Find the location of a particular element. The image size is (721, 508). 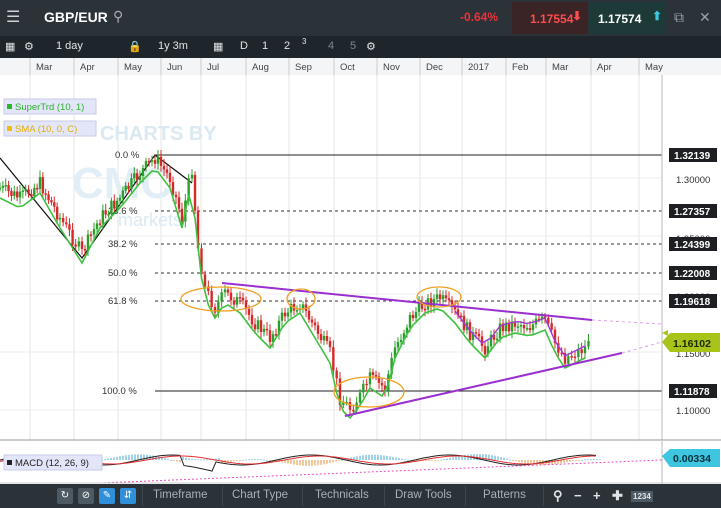

price-tag-1: 1.27357 is located at coordinates (692, 212).